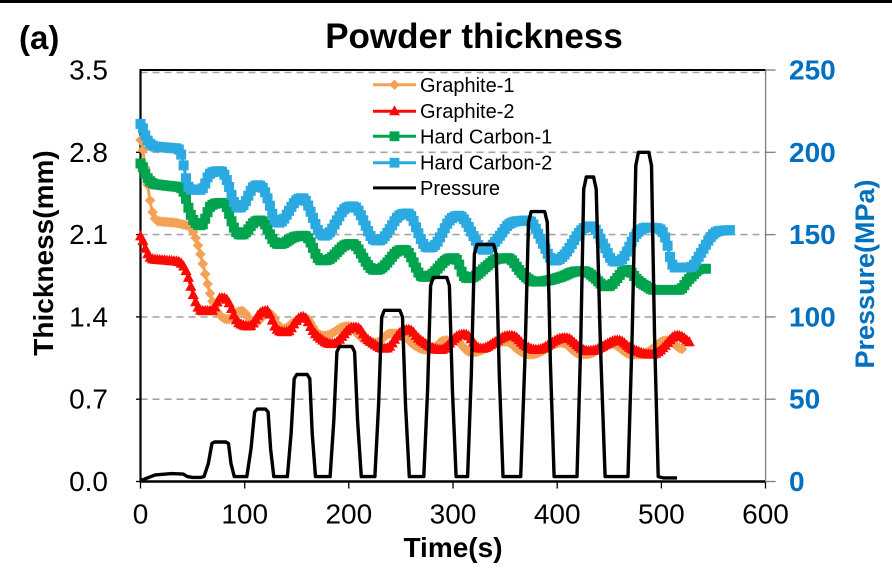 Image resolution: width=892 pixels, height=576 pixels. I want to click on svg-text: 2.1, so click(88, 234).